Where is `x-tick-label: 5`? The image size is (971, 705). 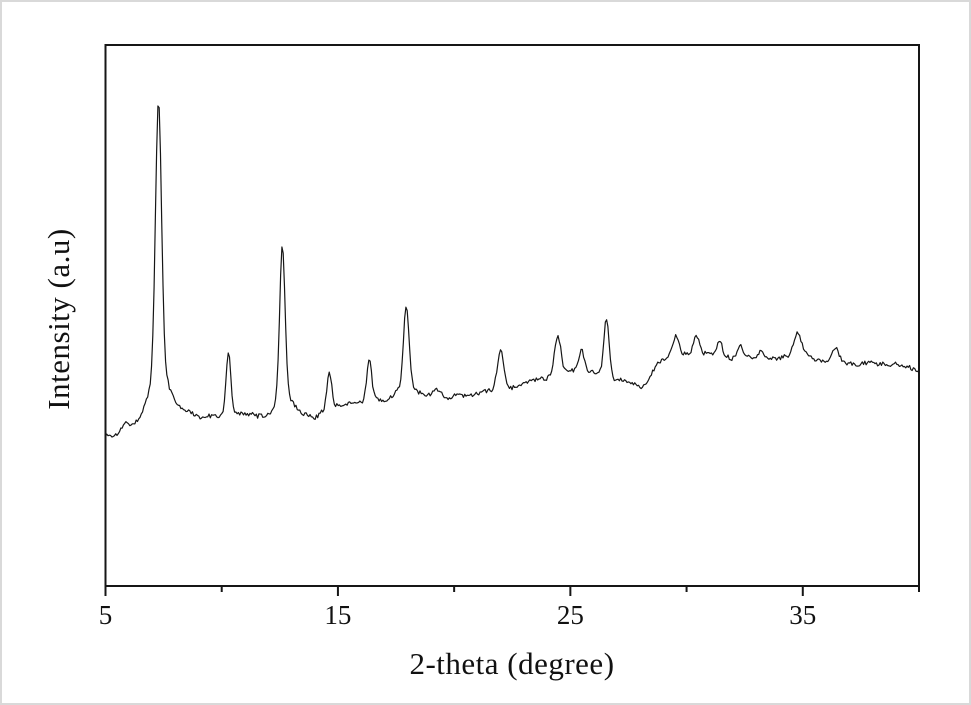 x-tick-label: 5 is located at coordinates (105, 615).